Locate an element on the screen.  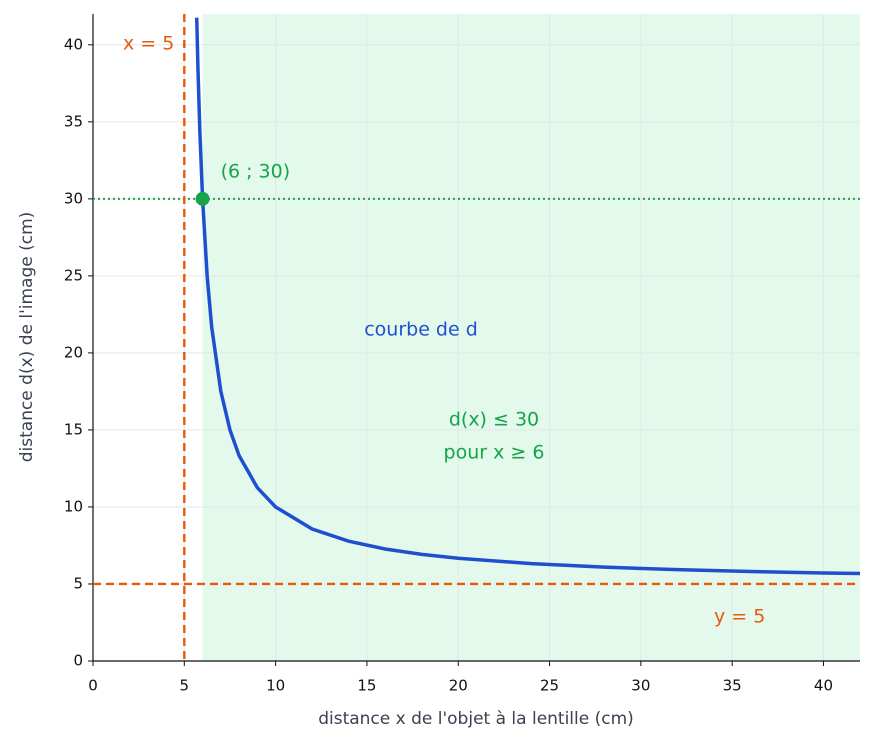
point-label: (6 ; 30) is located at coordinates (256, 171).